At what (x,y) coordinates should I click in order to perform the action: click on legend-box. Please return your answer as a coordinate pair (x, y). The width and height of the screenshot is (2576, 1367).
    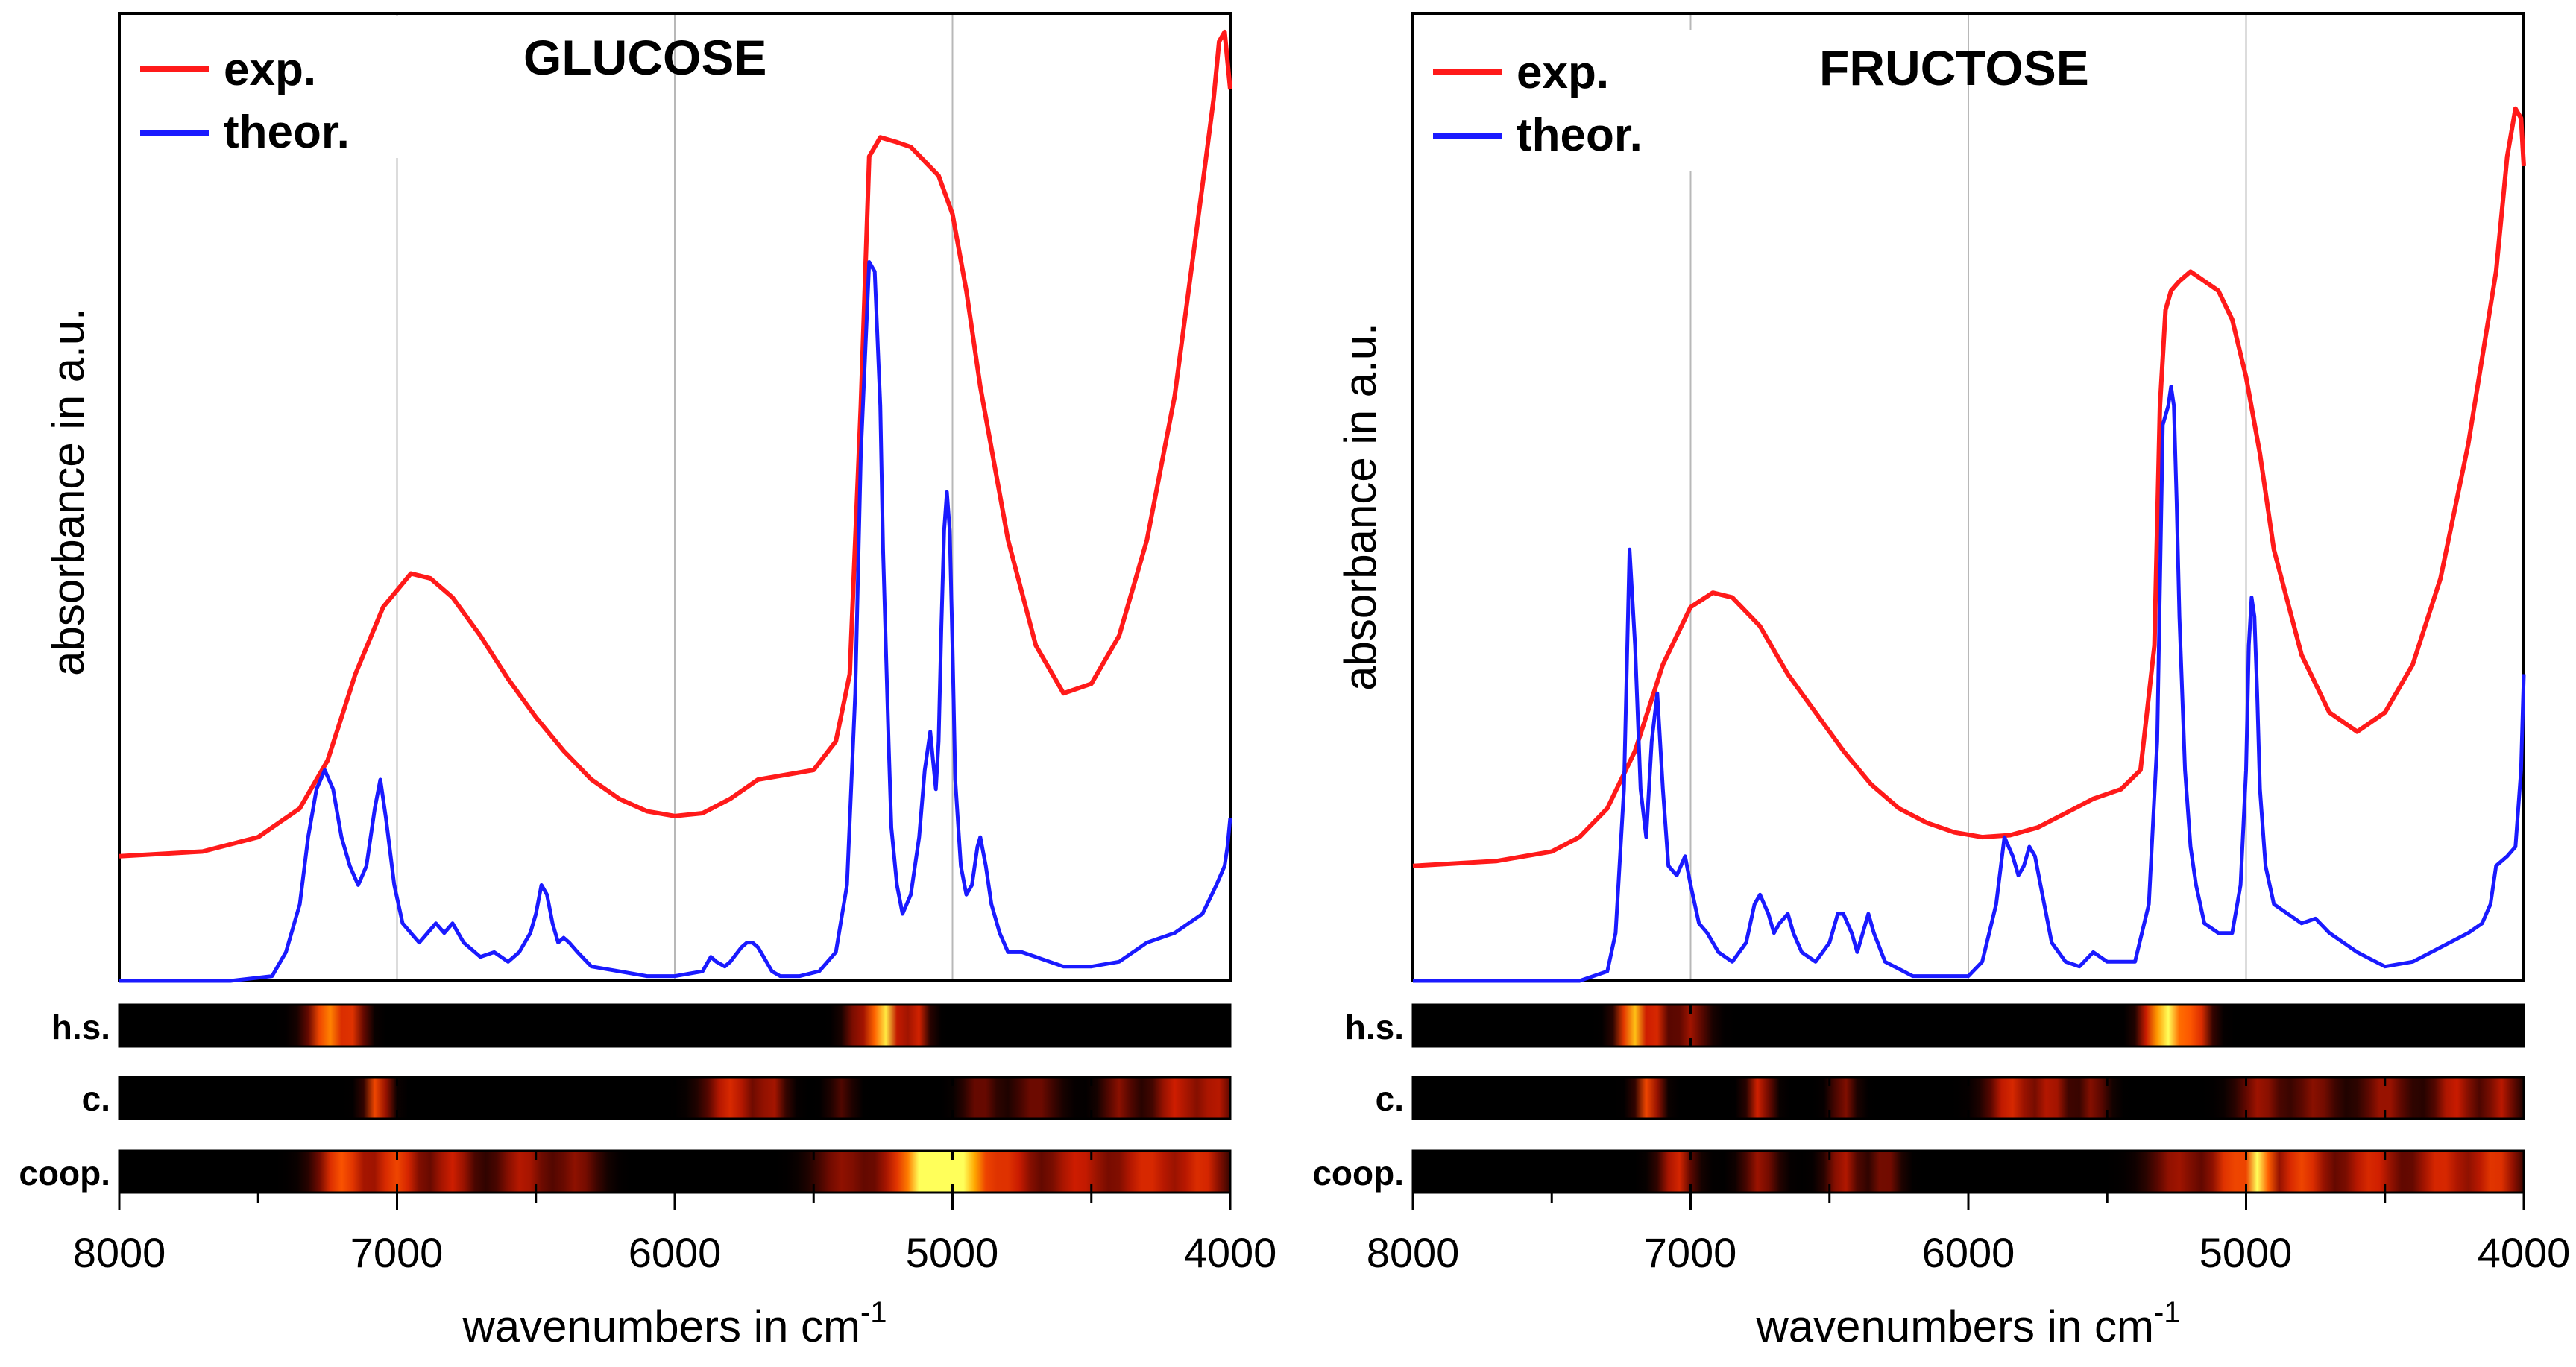
    Looking at the image, I should click on (1558, 100).